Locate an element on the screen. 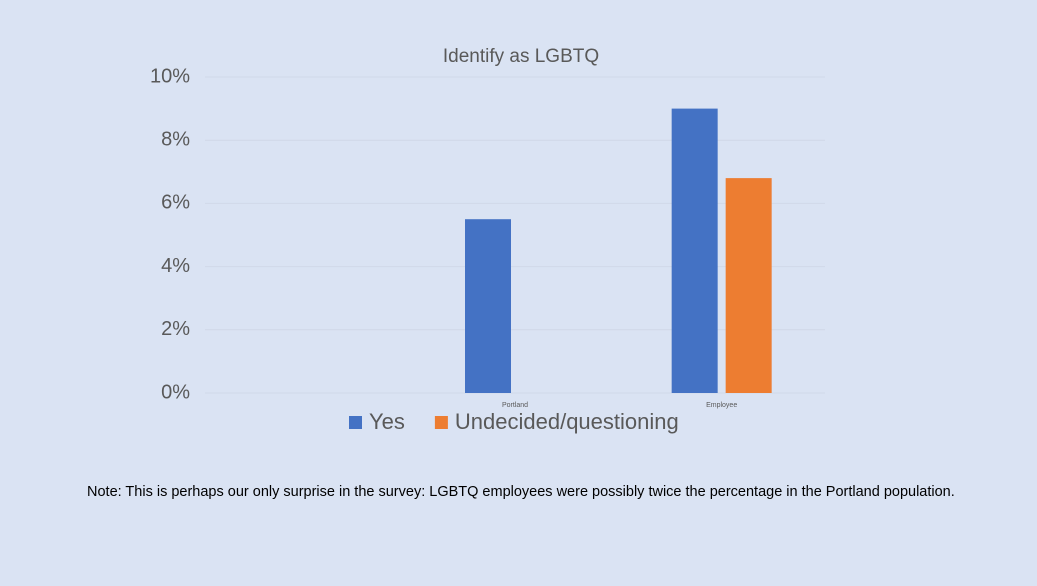 This screenshot has width=1037, height=586. y-tick-label: 2% is located at coordinates (175, 329).